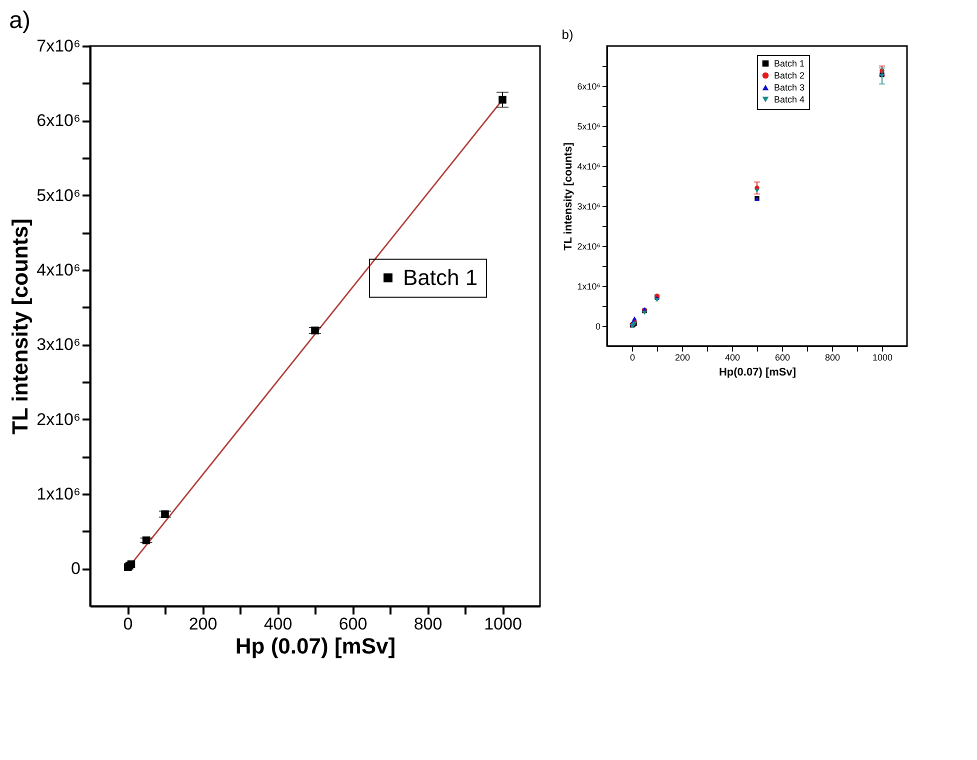  Describe the element at coordinates (568, 34) in the screenshot. I see `chart-title: b)` at that location.